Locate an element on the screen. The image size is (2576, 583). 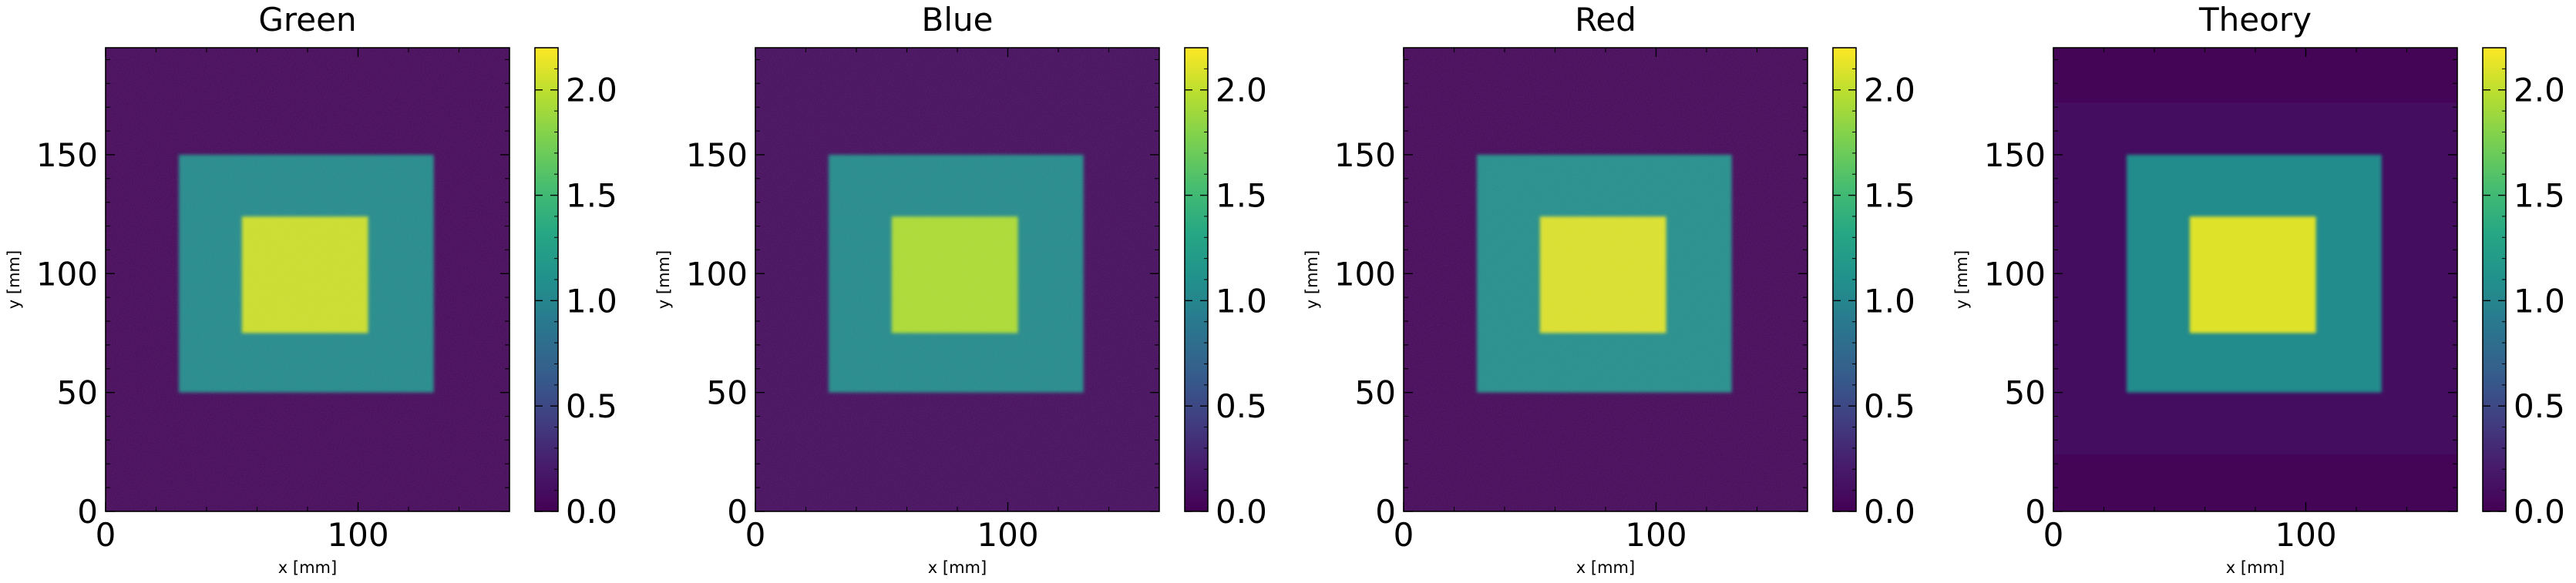
chart-title: Blue is located at coordinates (958, 20).